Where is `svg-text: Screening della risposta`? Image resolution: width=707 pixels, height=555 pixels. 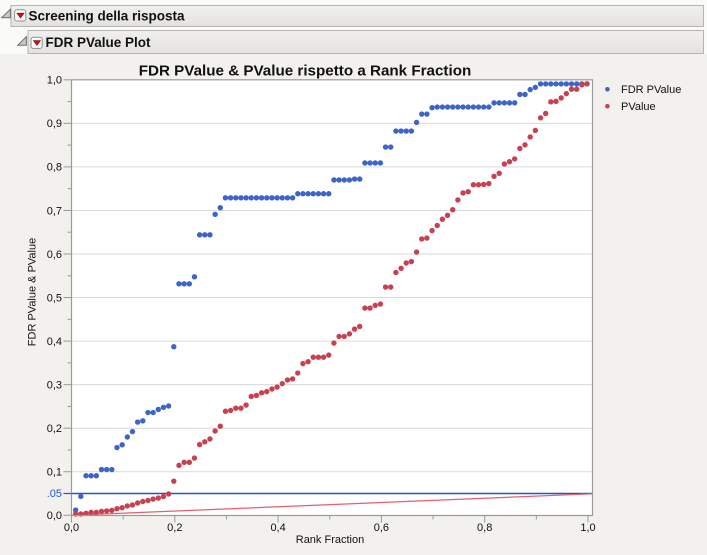 svg-text: Screening della risposta is located at coordinates (107, 16).